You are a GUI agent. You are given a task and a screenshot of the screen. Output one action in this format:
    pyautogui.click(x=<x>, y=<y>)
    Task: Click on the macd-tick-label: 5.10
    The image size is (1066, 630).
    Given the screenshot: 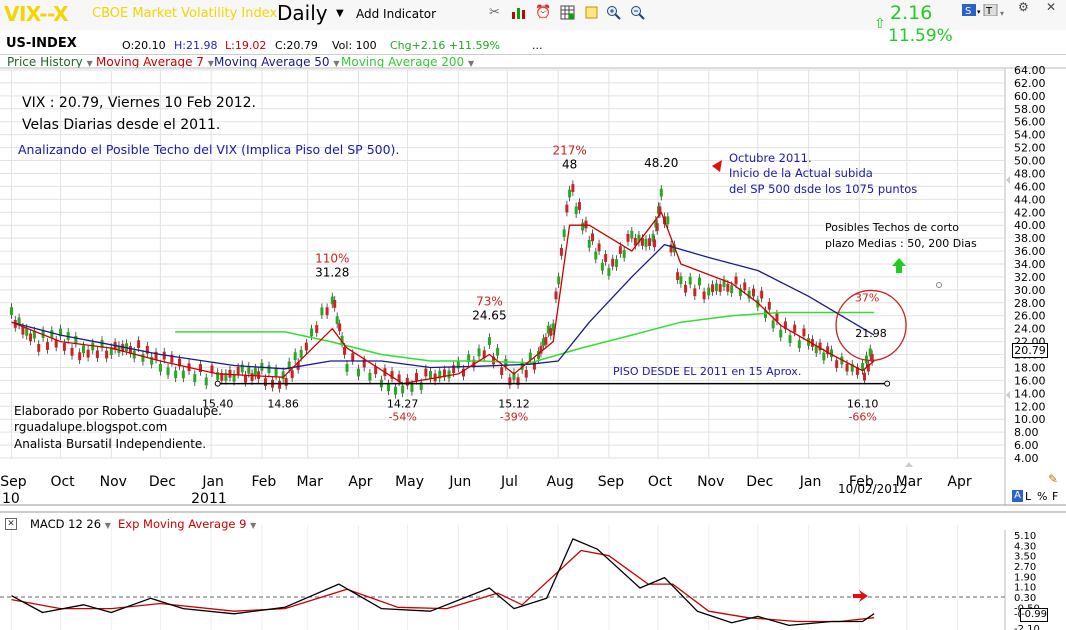 What is the action you would take?
    pyautogui.click(x=1025, y=536)
    